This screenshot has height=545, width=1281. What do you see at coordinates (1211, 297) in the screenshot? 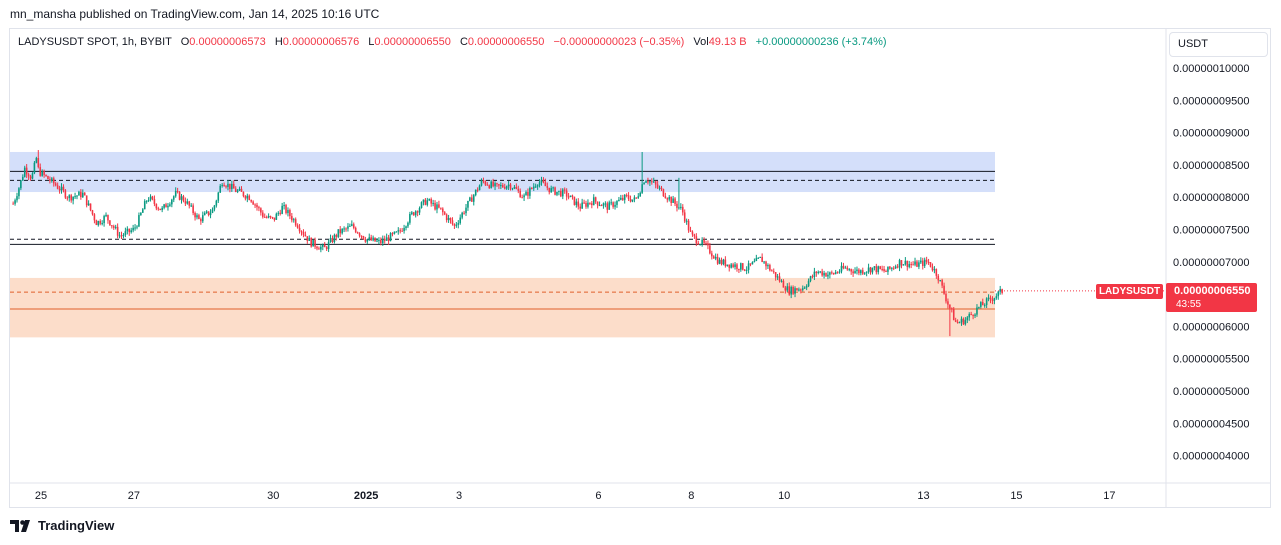
I see `last-price-tag: 0.00000006550 43:55` at bounding box center [1211, 297].